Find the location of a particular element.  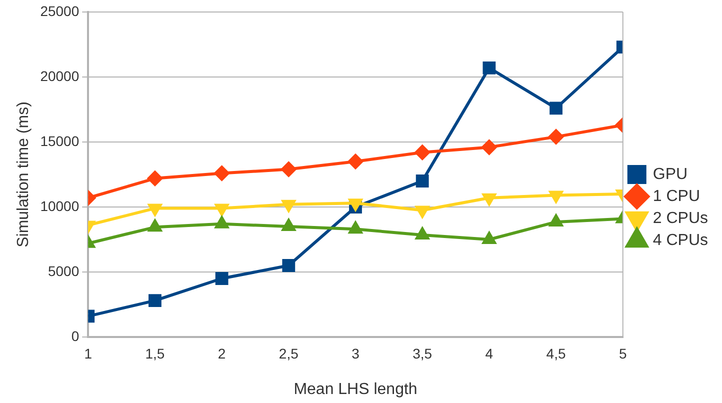

x-tick-label: 2,5 is located at coordinates (288, 353).